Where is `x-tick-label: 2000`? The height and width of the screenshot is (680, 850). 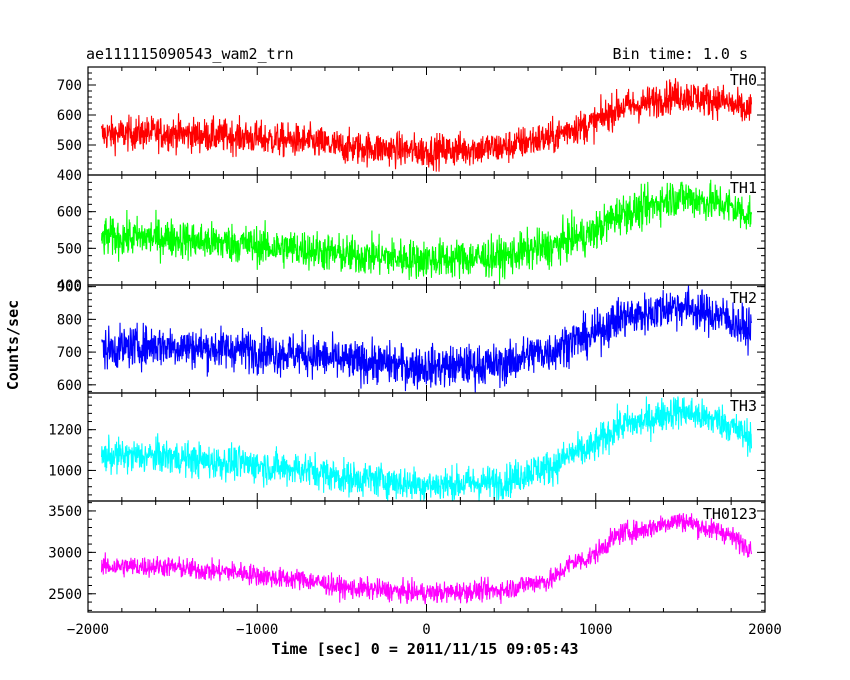 x-tick-label: 2000 is located at coordinates (765, 630).